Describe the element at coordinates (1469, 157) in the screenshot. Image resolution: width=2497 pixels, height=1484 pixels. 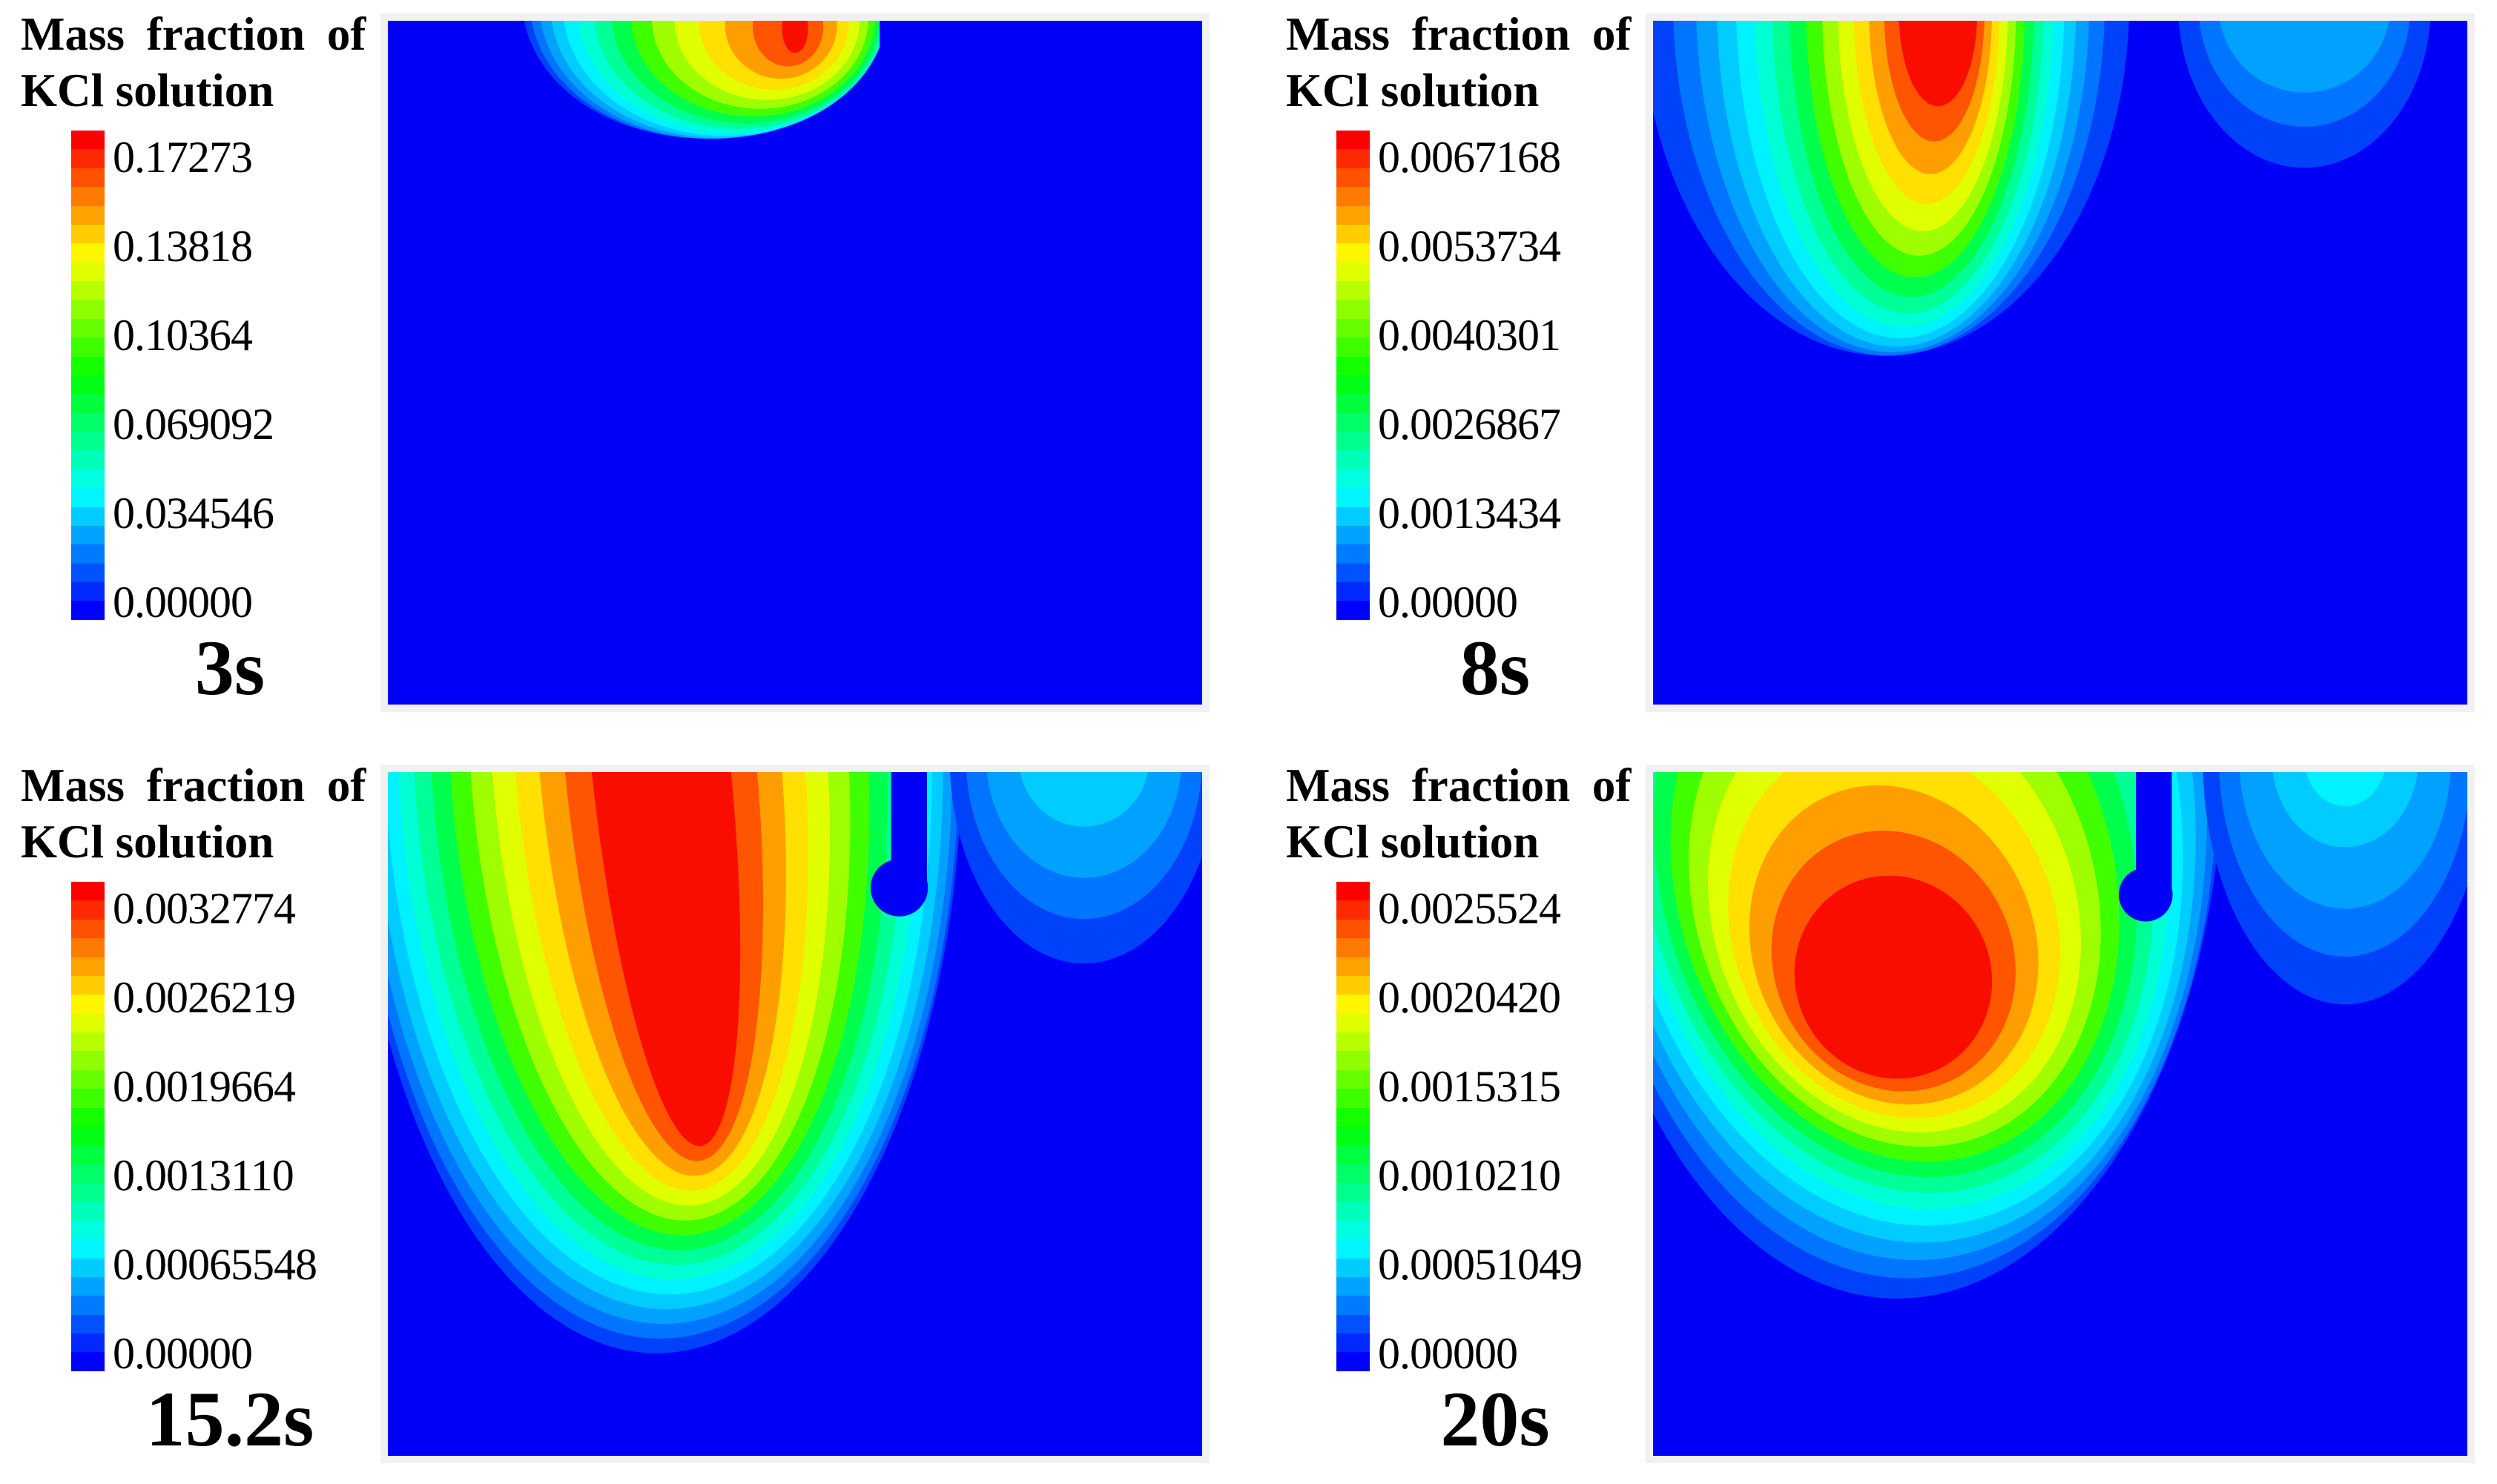
I see `colorbar-tick: 0.0067168` at that location.